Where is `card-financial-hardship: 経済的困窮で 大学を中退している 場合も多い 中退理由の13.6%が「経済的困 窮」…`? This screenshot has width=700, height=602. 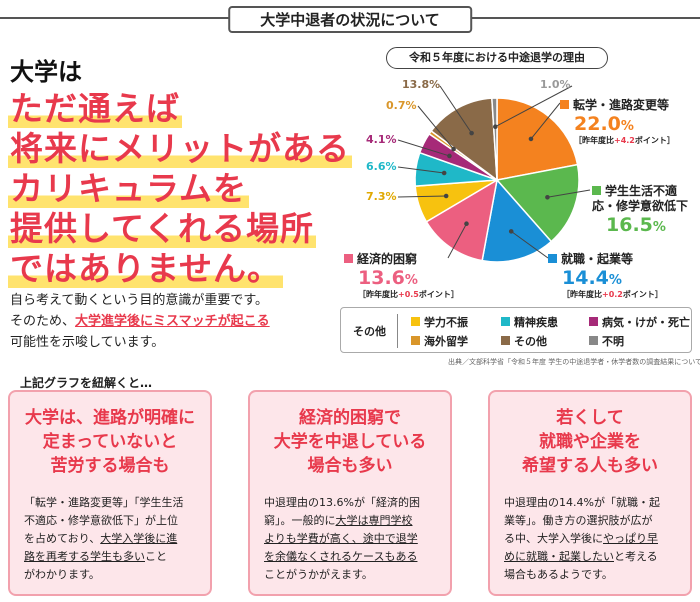
card-financial-hardship: 経済的困窮で 大学を中退している 場合も多い 中退理由の13.6%が「経済的困 窮」… is located at coordinates (350, 493).